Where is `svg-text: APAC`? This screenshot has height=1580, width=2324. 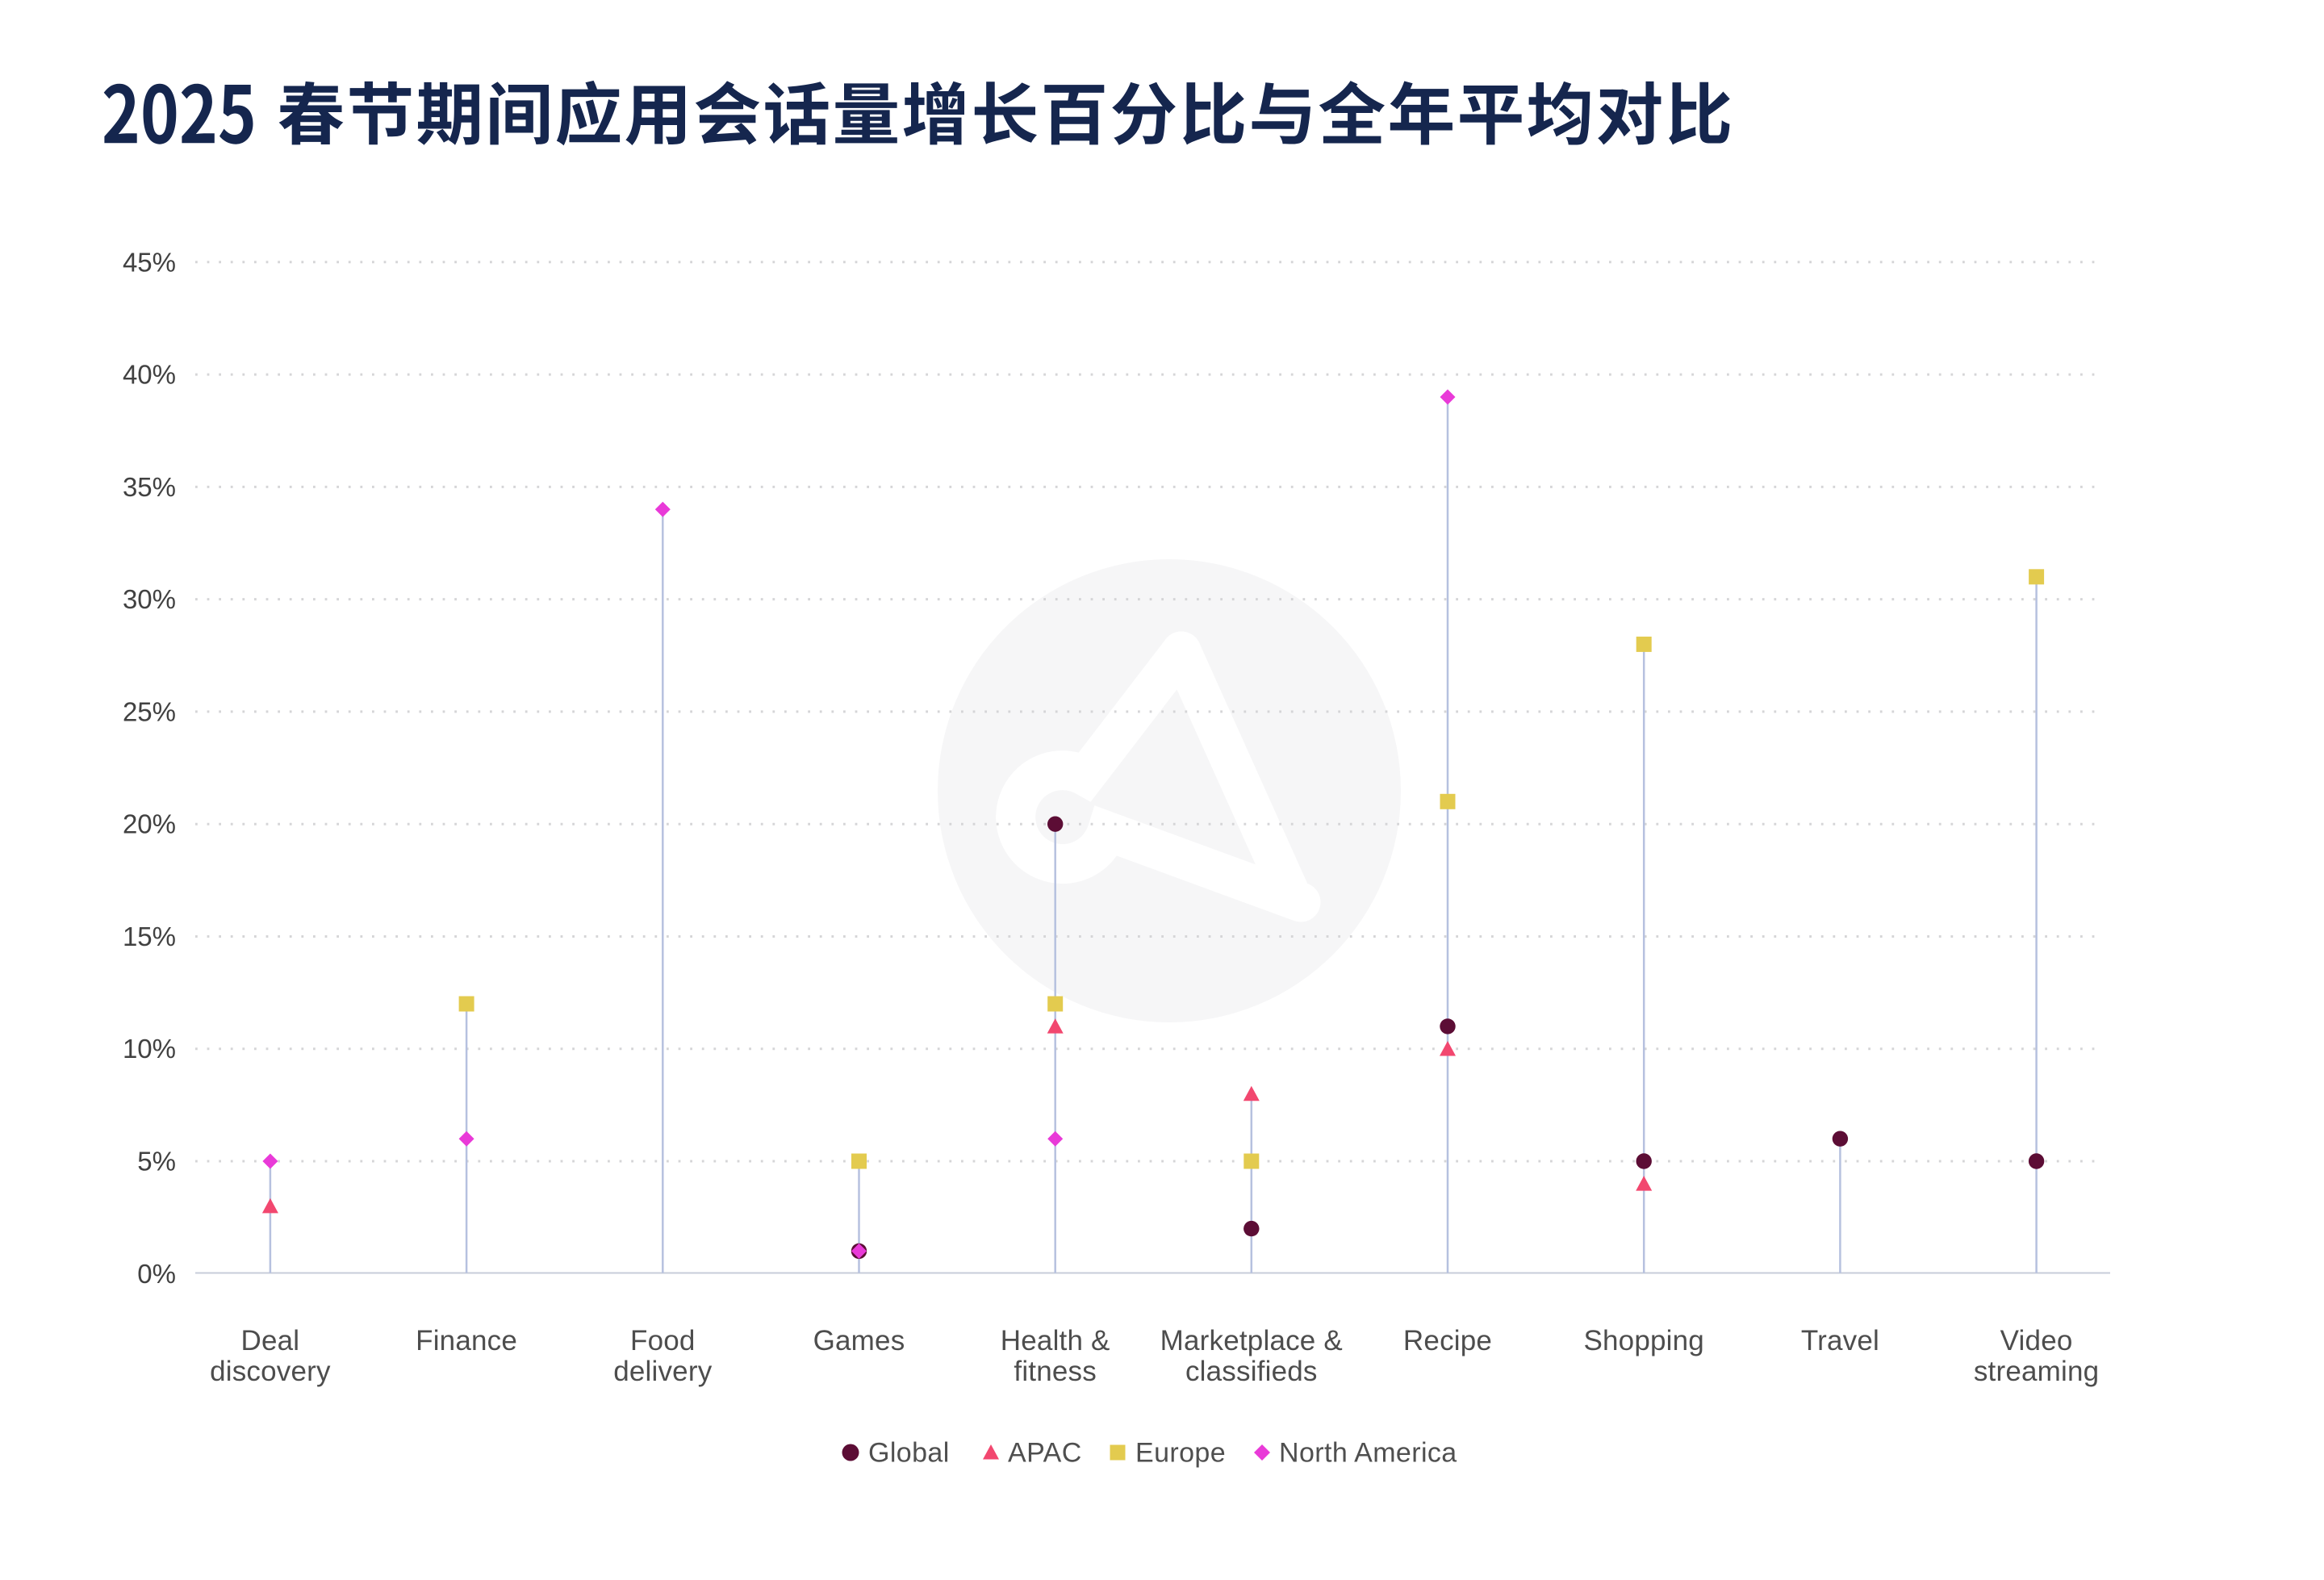
svg-text: APAC is located at coordinates (1045, 1453).